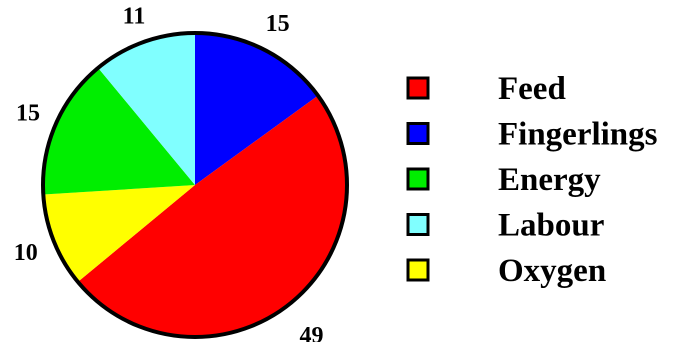  Describe the element at coordinates (418, 179) in the screenshot. I see `legend-swatch-energy` at that location.